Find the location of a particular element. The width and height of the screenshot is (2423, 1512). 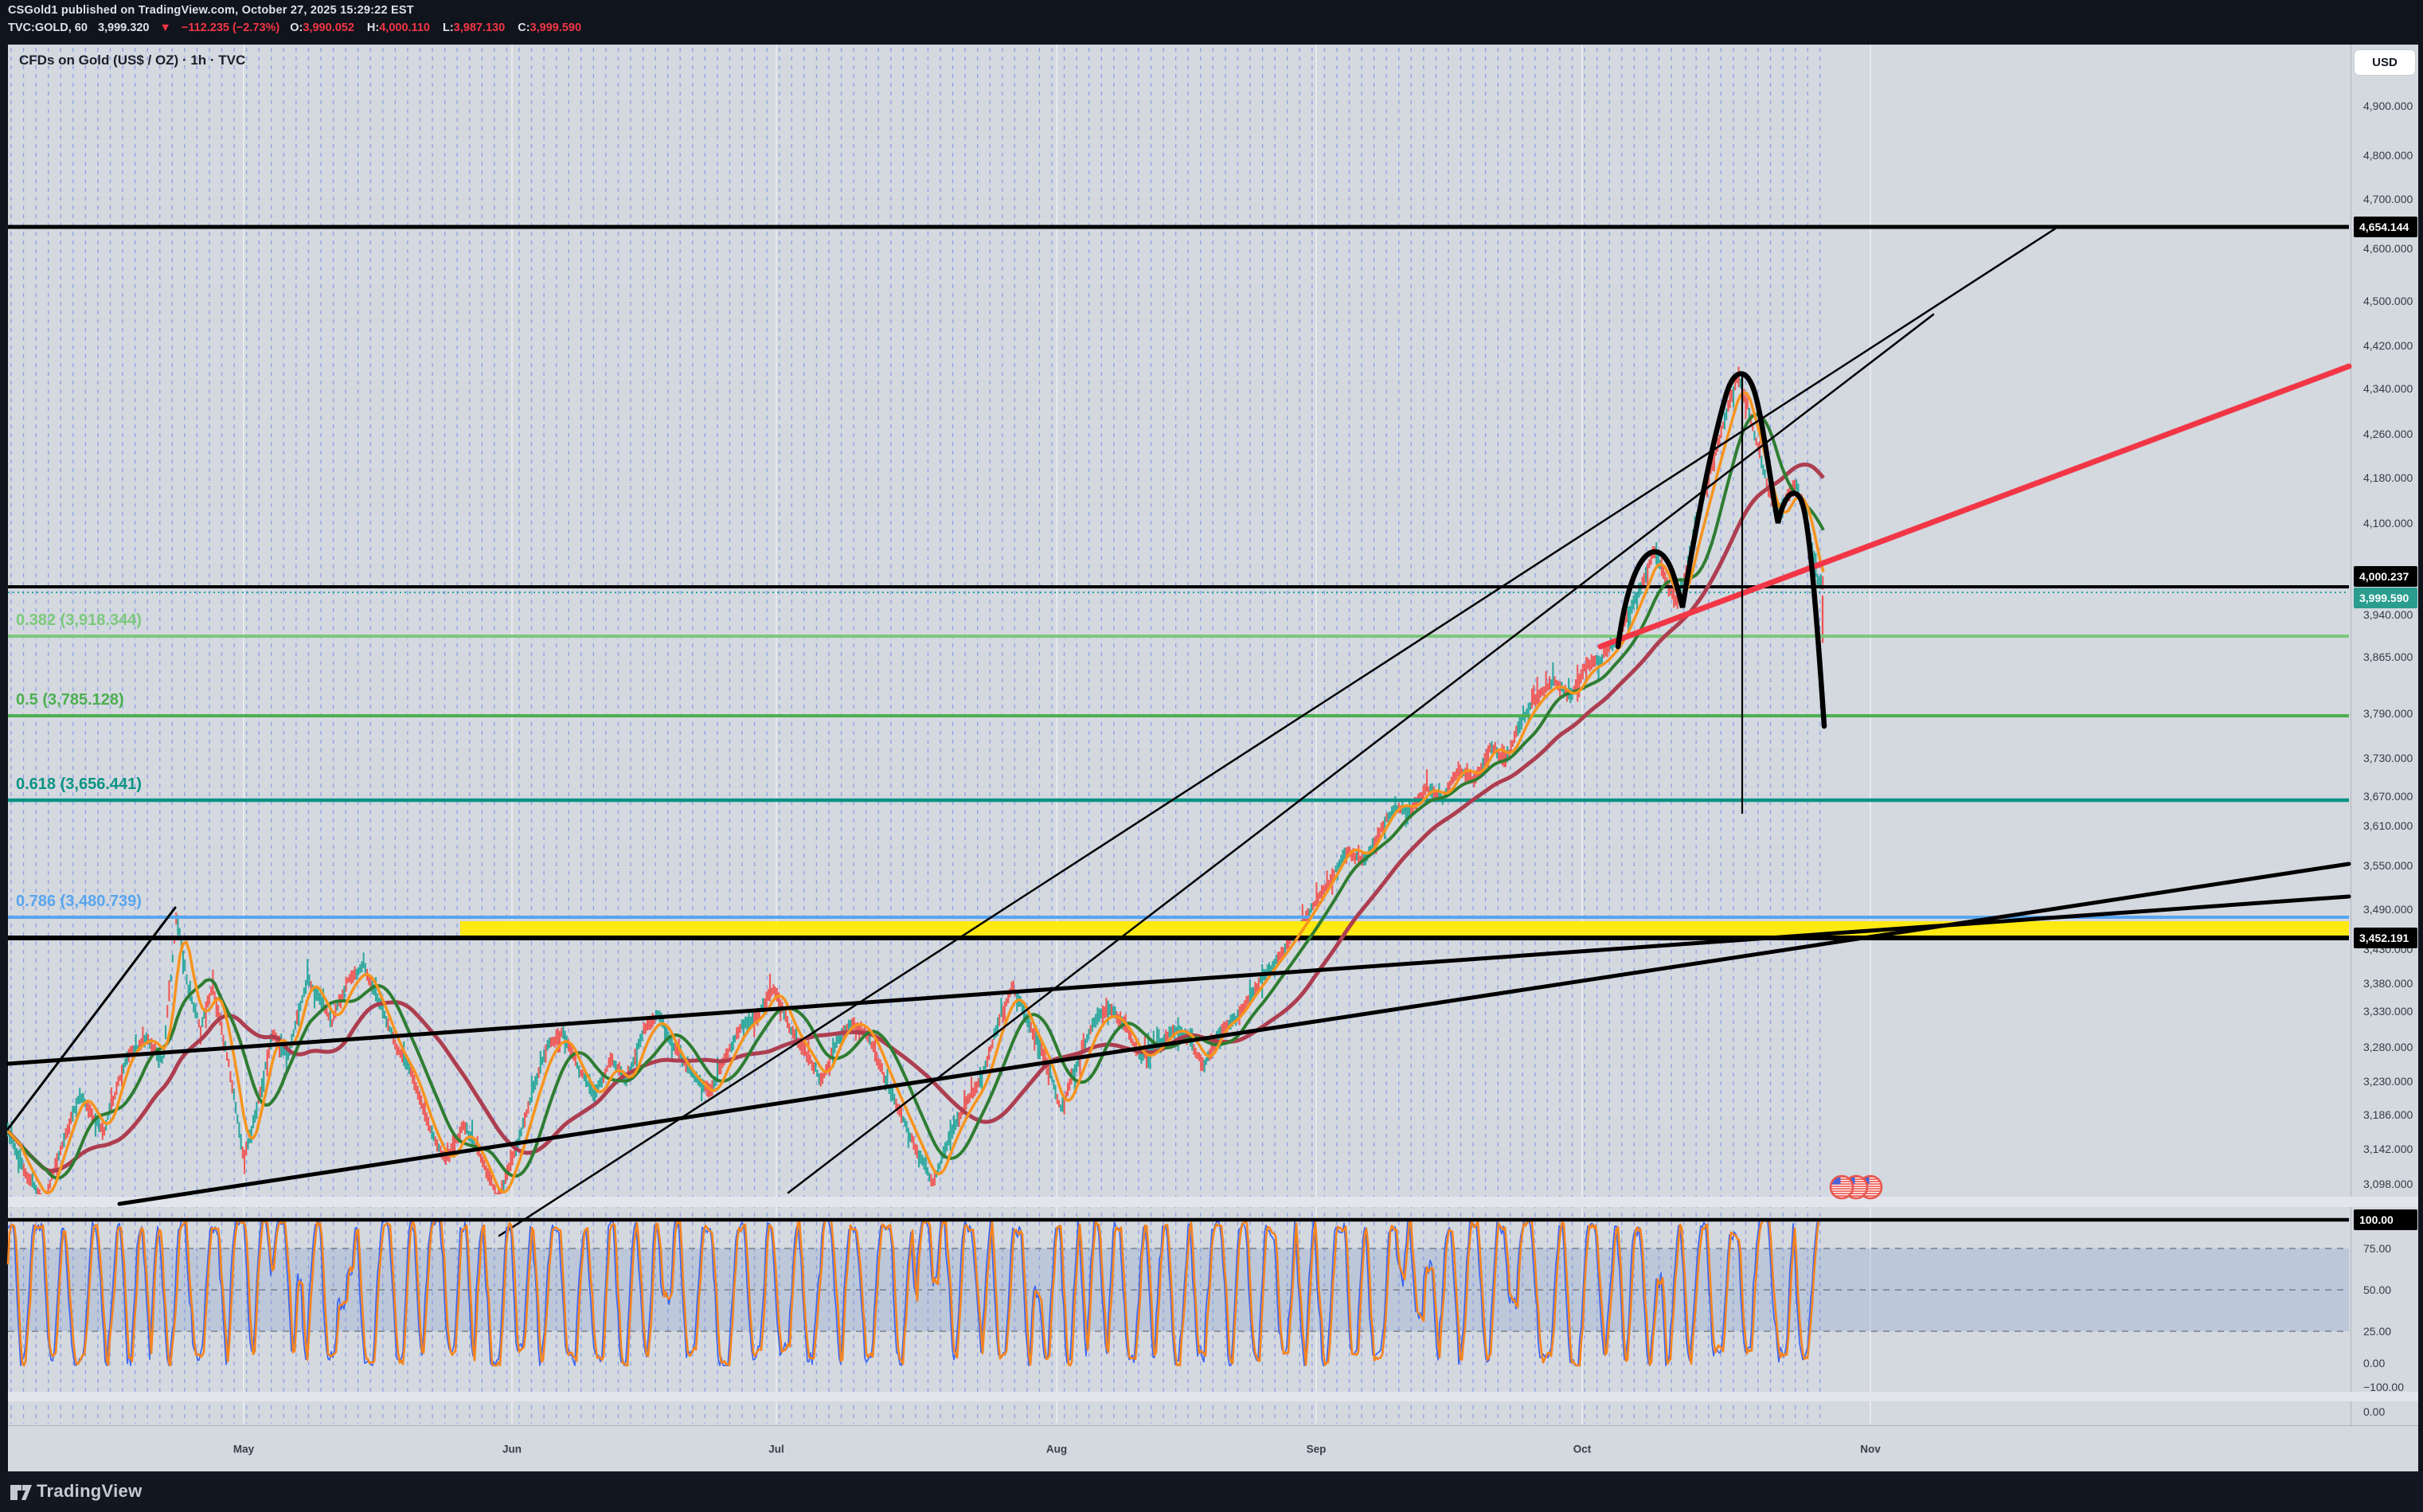

price-axis-tick: 3,940.000 is located at coordinates (2388, 614).